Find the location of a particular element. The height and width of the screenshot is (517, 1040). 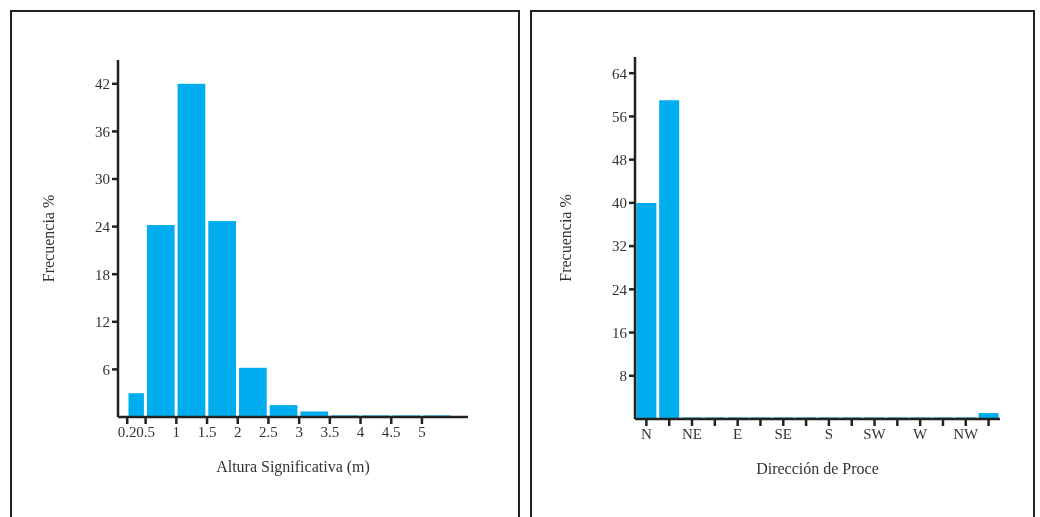

y-tick-label: 32 is located at coordinates (619, 246).